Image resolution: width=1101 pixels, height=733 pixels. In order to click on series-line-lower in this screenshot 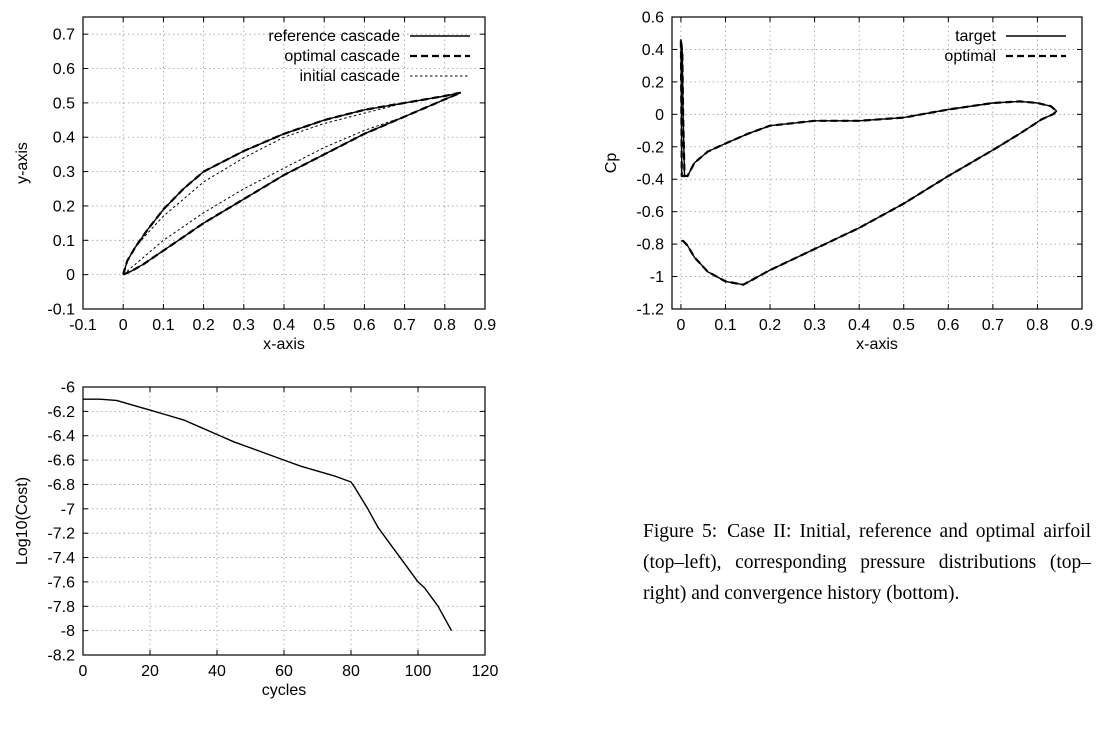, I will do `click(292, 183)`.